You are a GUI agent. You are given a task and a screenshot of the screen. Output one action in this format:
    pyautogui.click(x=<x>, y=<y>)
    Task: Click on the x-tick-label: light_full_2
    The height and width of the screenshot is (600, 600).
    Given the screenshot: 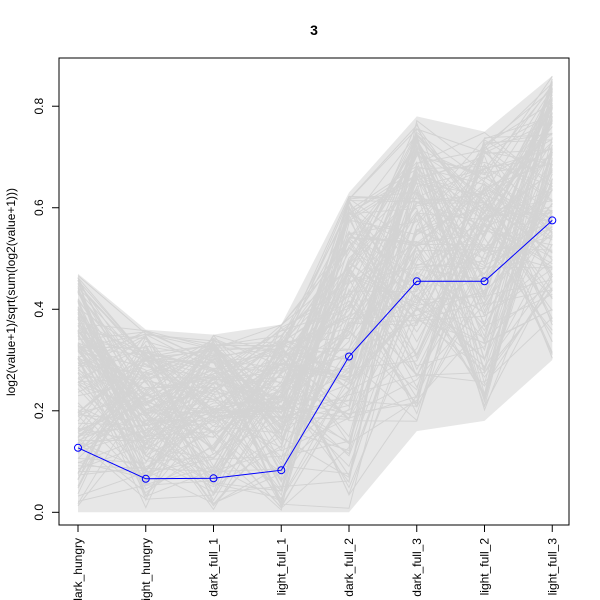 What is the action you would take?
    pyautogui.click(x=485, y=567)
    